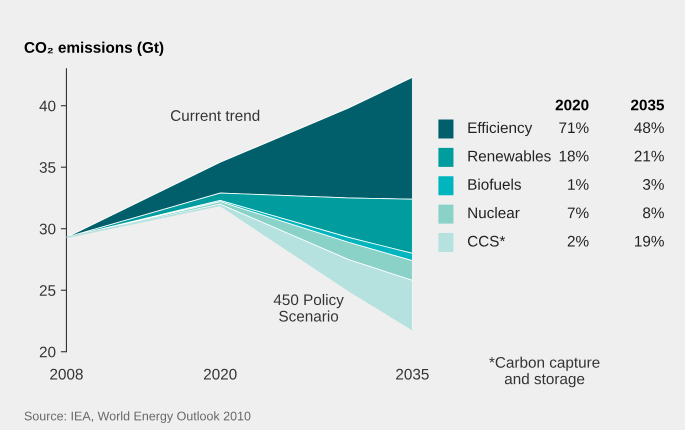  Describe the element at coordinates (500, 129) in the screenshot. I see `legend-label: Efficiency` at that location.